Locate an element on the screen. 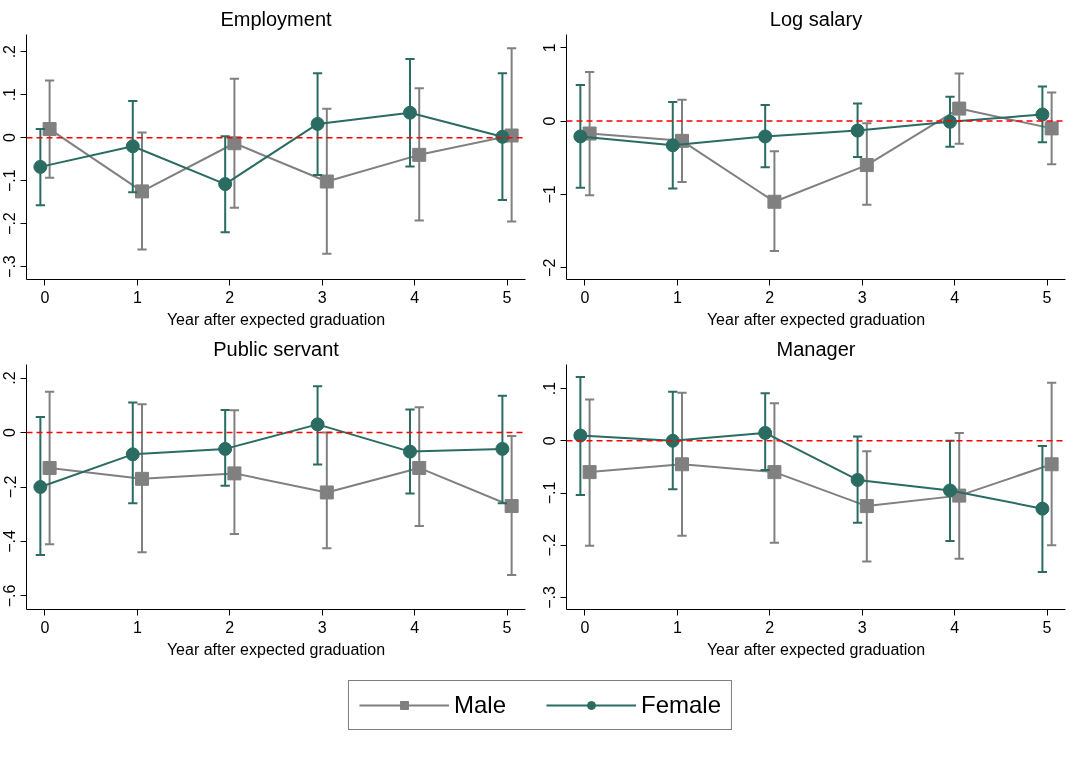 The image size is (1086, 783). y-tick-label: 1 is located at coordinates (550, 48).